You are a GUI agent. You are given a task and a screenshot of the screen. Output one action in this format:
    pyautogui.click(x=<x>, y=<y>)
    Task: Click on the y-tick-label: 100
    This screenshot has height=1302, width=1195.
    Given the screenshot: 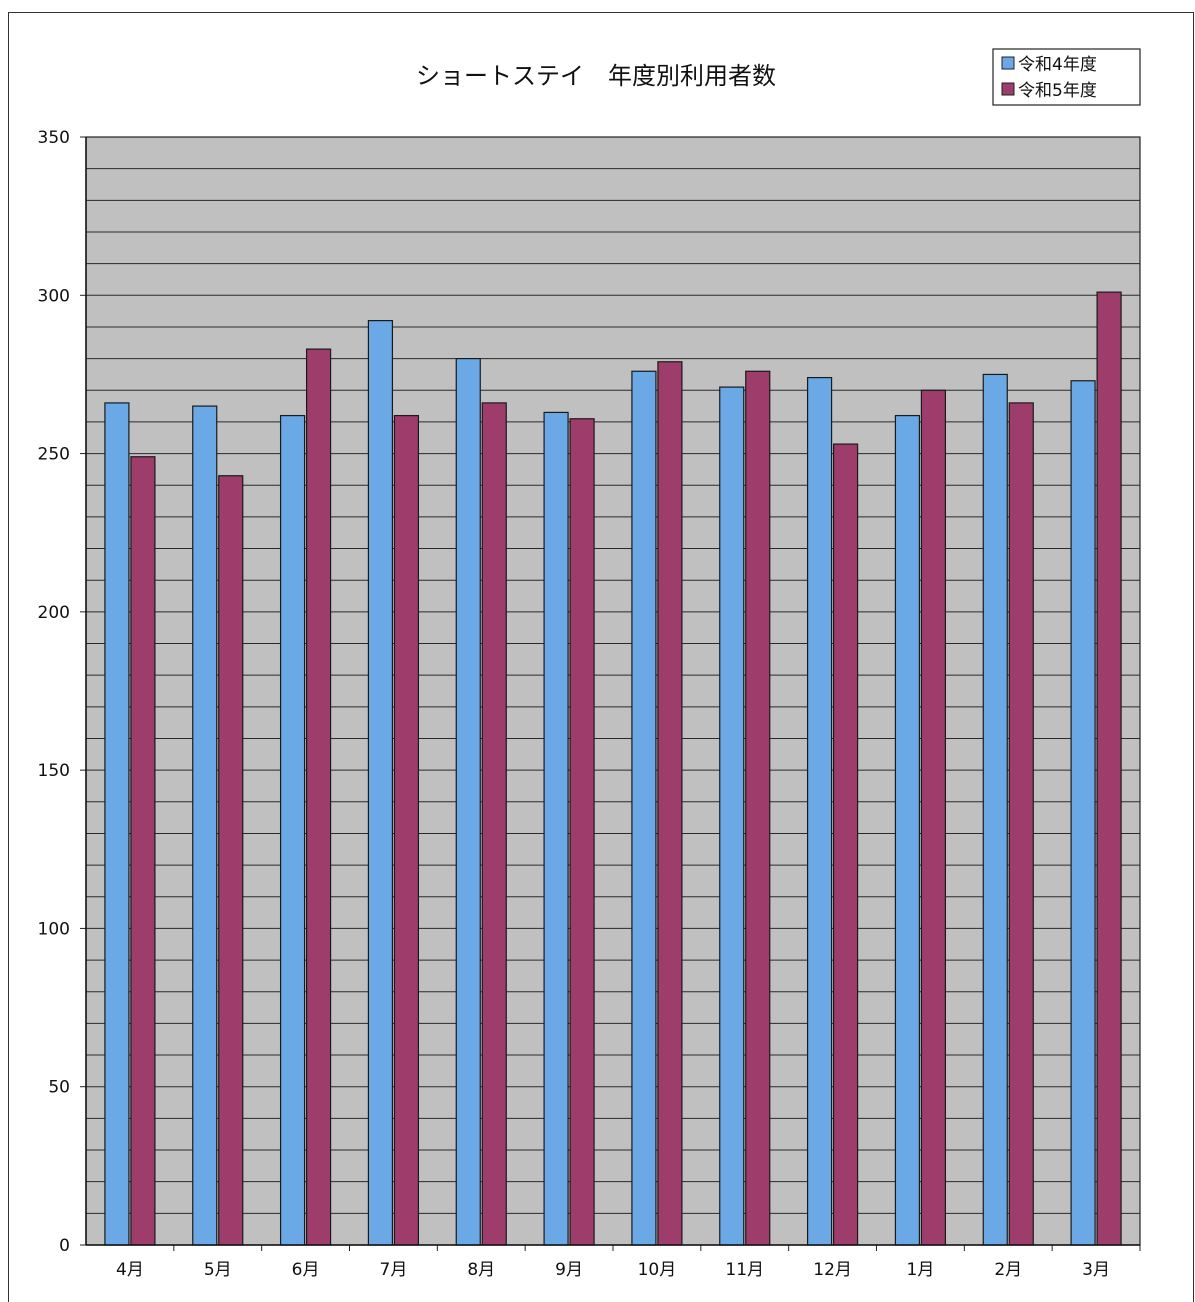 What is the action you would take?
    pyautogui.click(x=54, y=929)
    